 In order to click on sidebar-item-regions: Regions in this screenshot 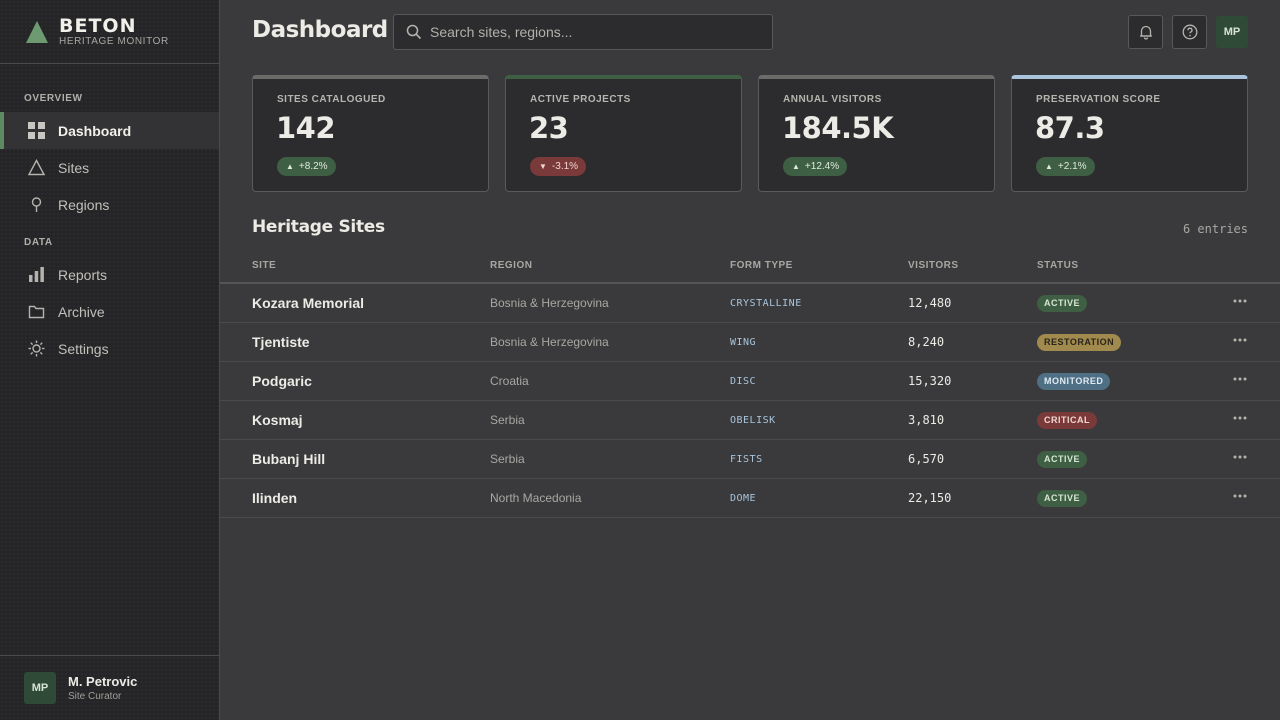, I will do `click(109, 204)`.